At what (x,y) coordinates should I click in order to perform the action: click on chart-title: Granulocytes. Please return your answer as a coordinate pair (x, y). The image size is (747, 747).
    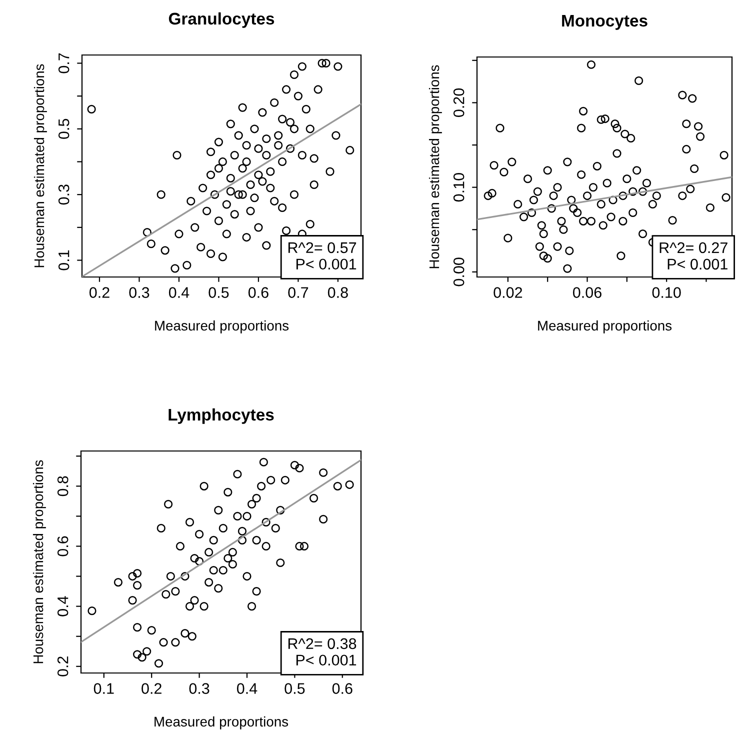
    Looking at the image, I should click on (221, 20).